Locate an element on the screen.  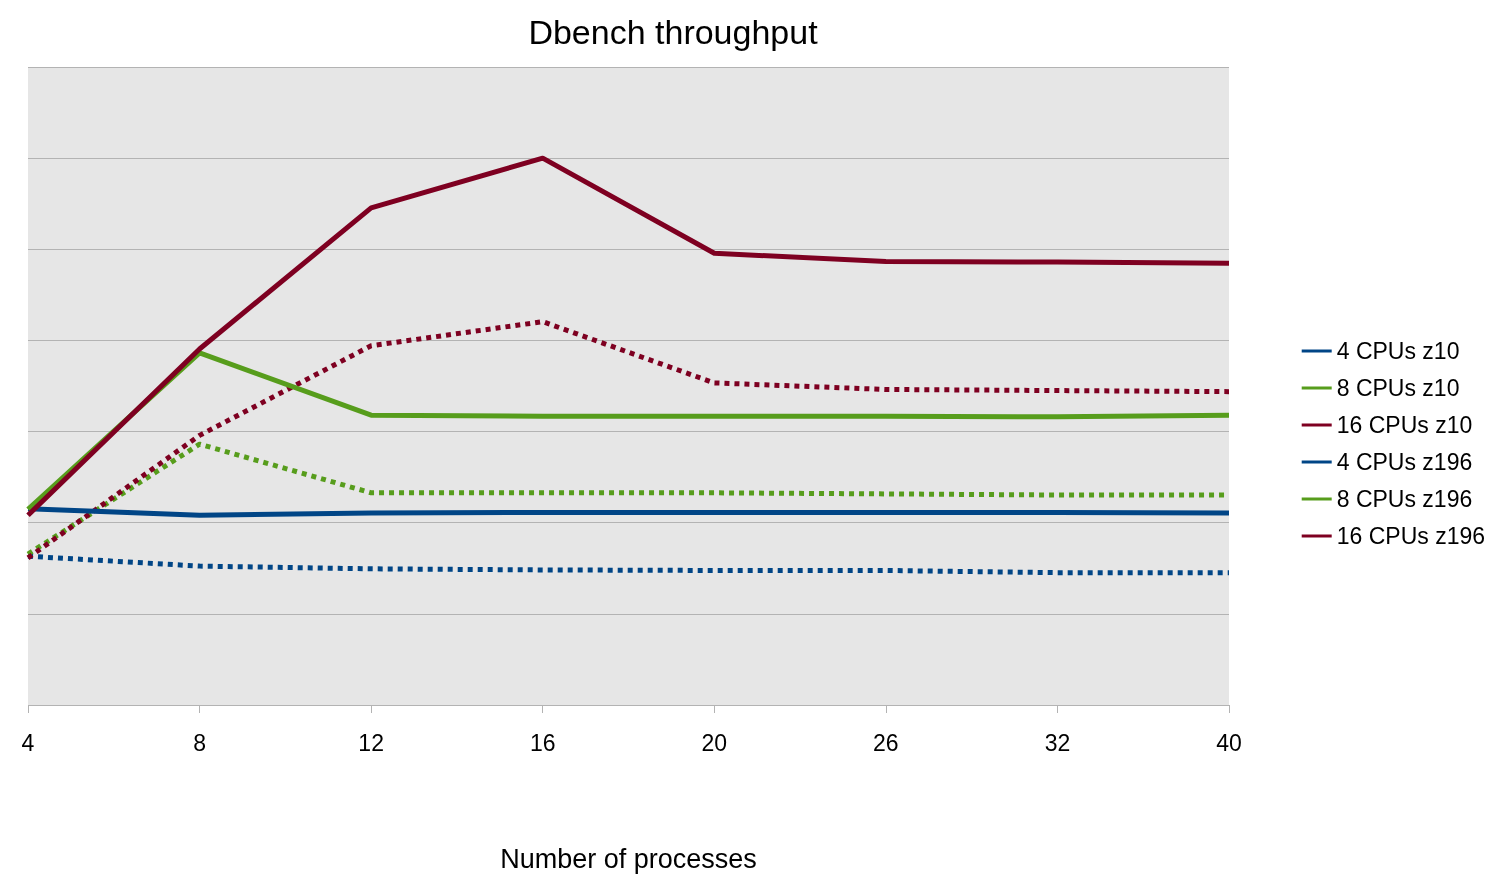
legend-label: 4 CPUs z196 is located at coordinates (1404, 462).